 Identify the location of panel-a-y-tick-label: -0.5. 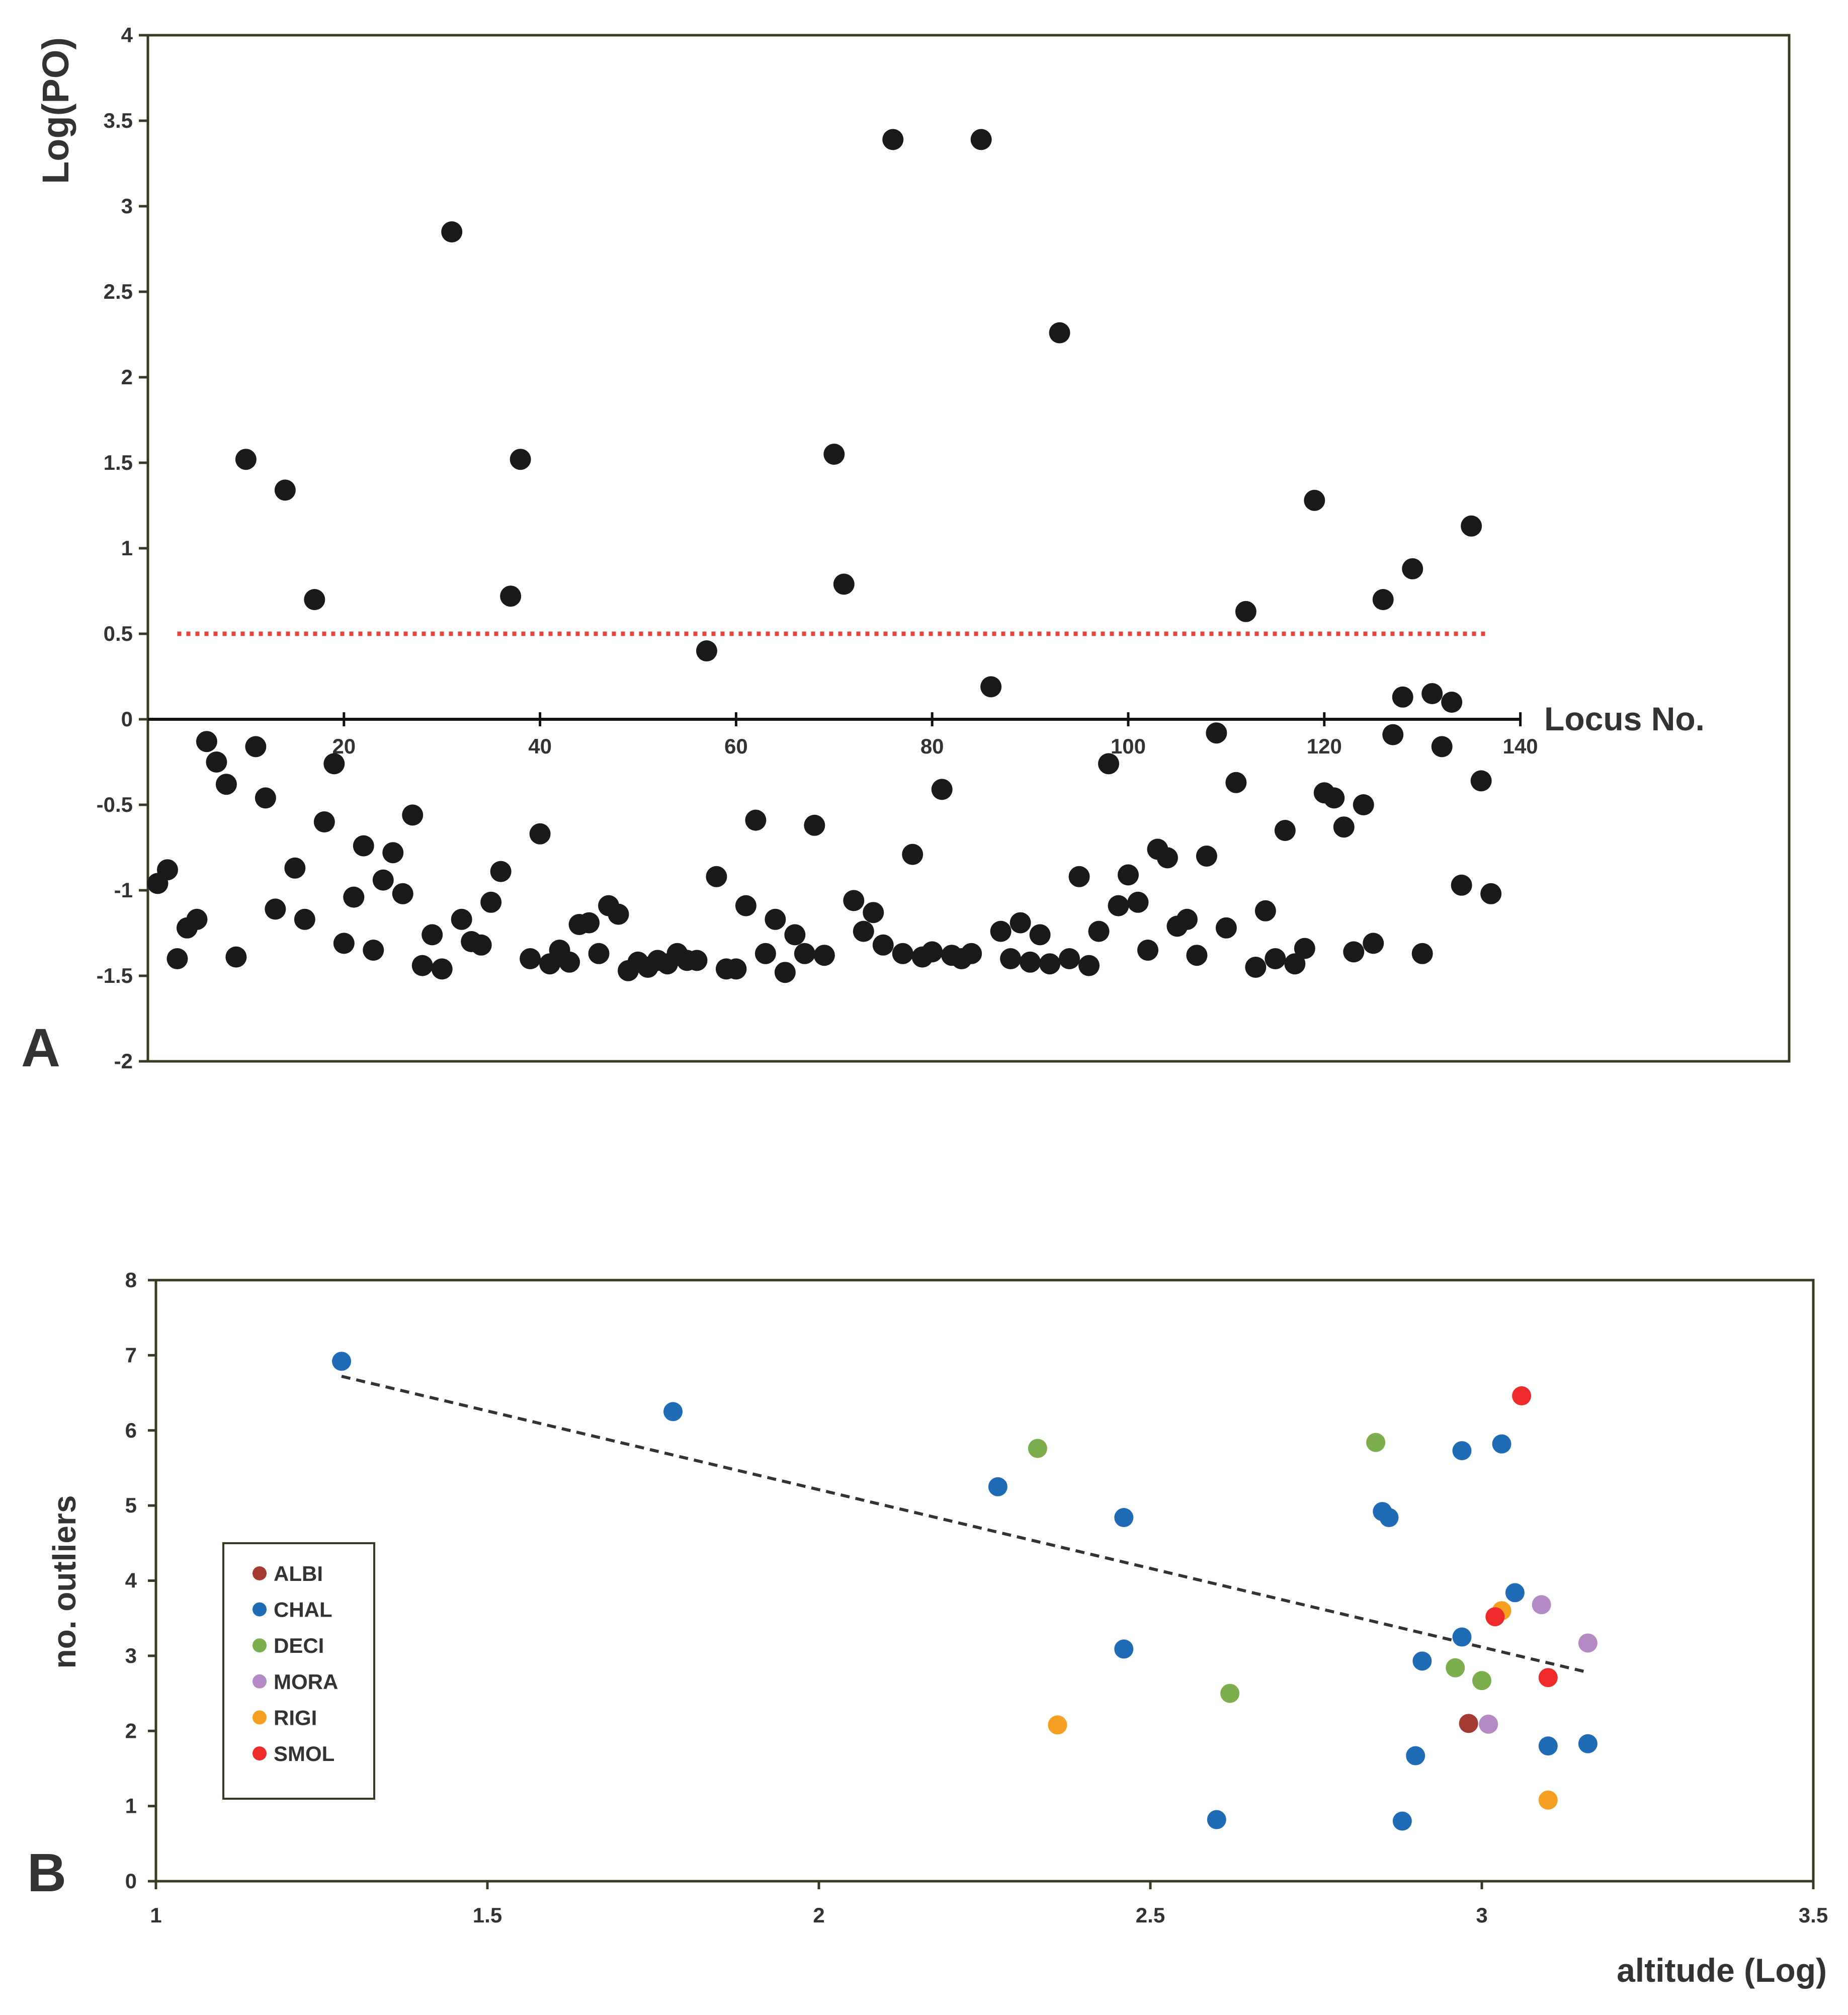
(115, 804).